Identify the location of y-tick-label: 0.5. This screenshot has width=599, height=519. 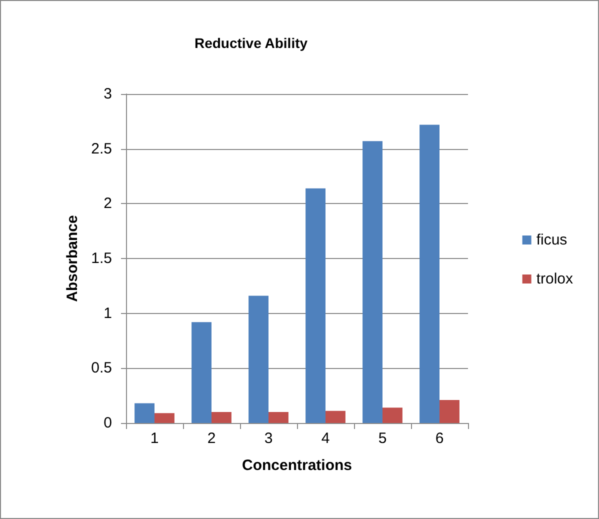
(101, 368).